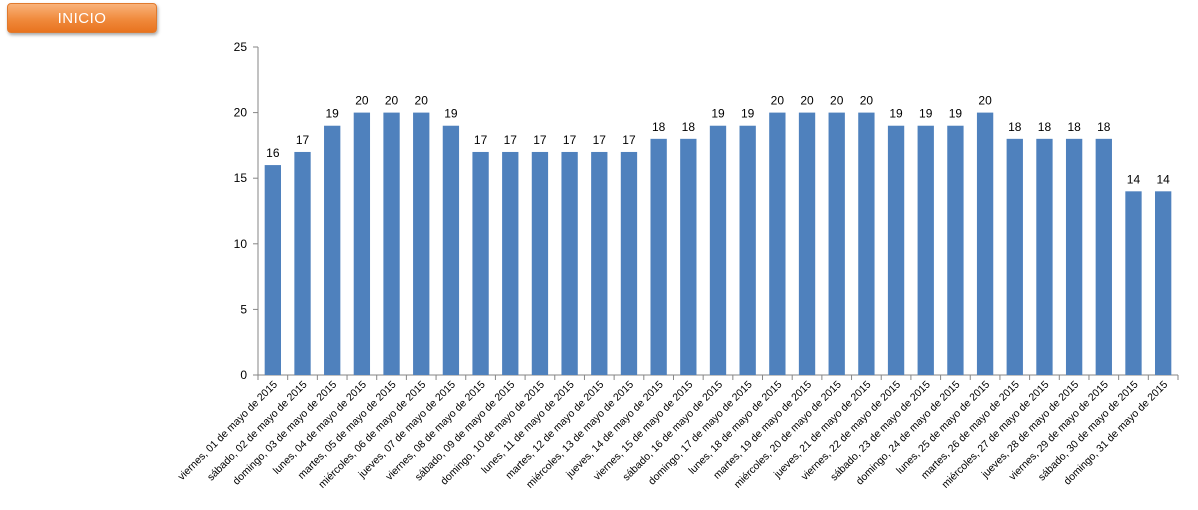  Describe the element at coordinates (241, 244) in the screenshot. I see `y-tick-label: 10` at that location.